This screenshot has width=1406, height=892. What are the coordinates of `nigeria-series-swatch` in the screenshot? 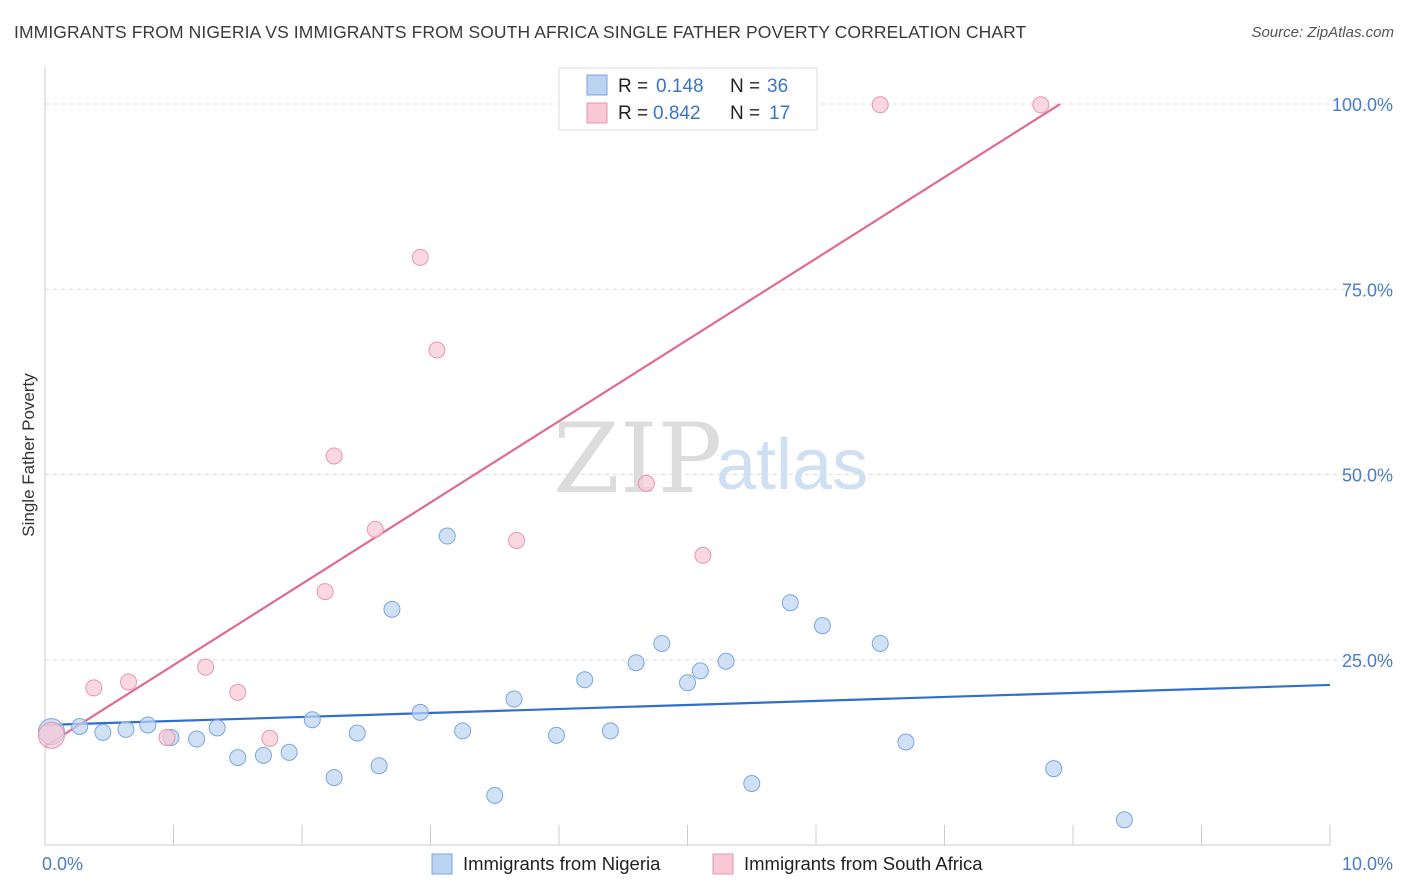 It's located at (442, 864).